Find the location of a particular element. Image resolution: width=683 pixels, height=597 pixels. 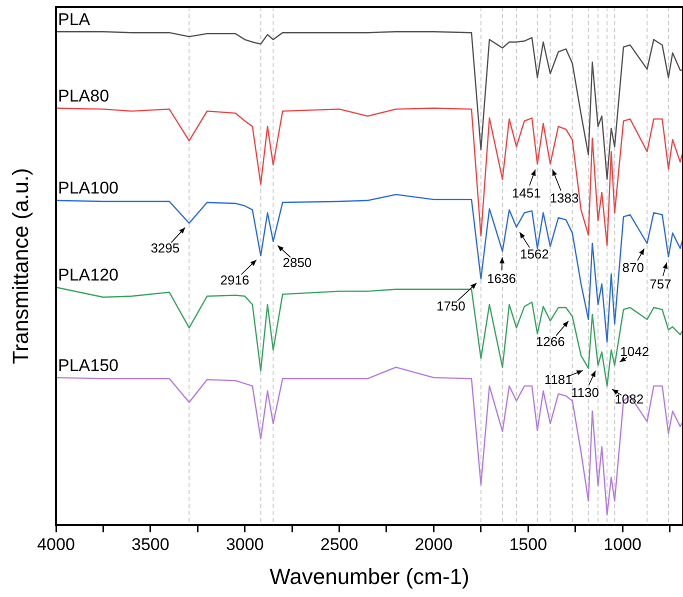

annotation: 3295 is located at coordinates (165, 248).